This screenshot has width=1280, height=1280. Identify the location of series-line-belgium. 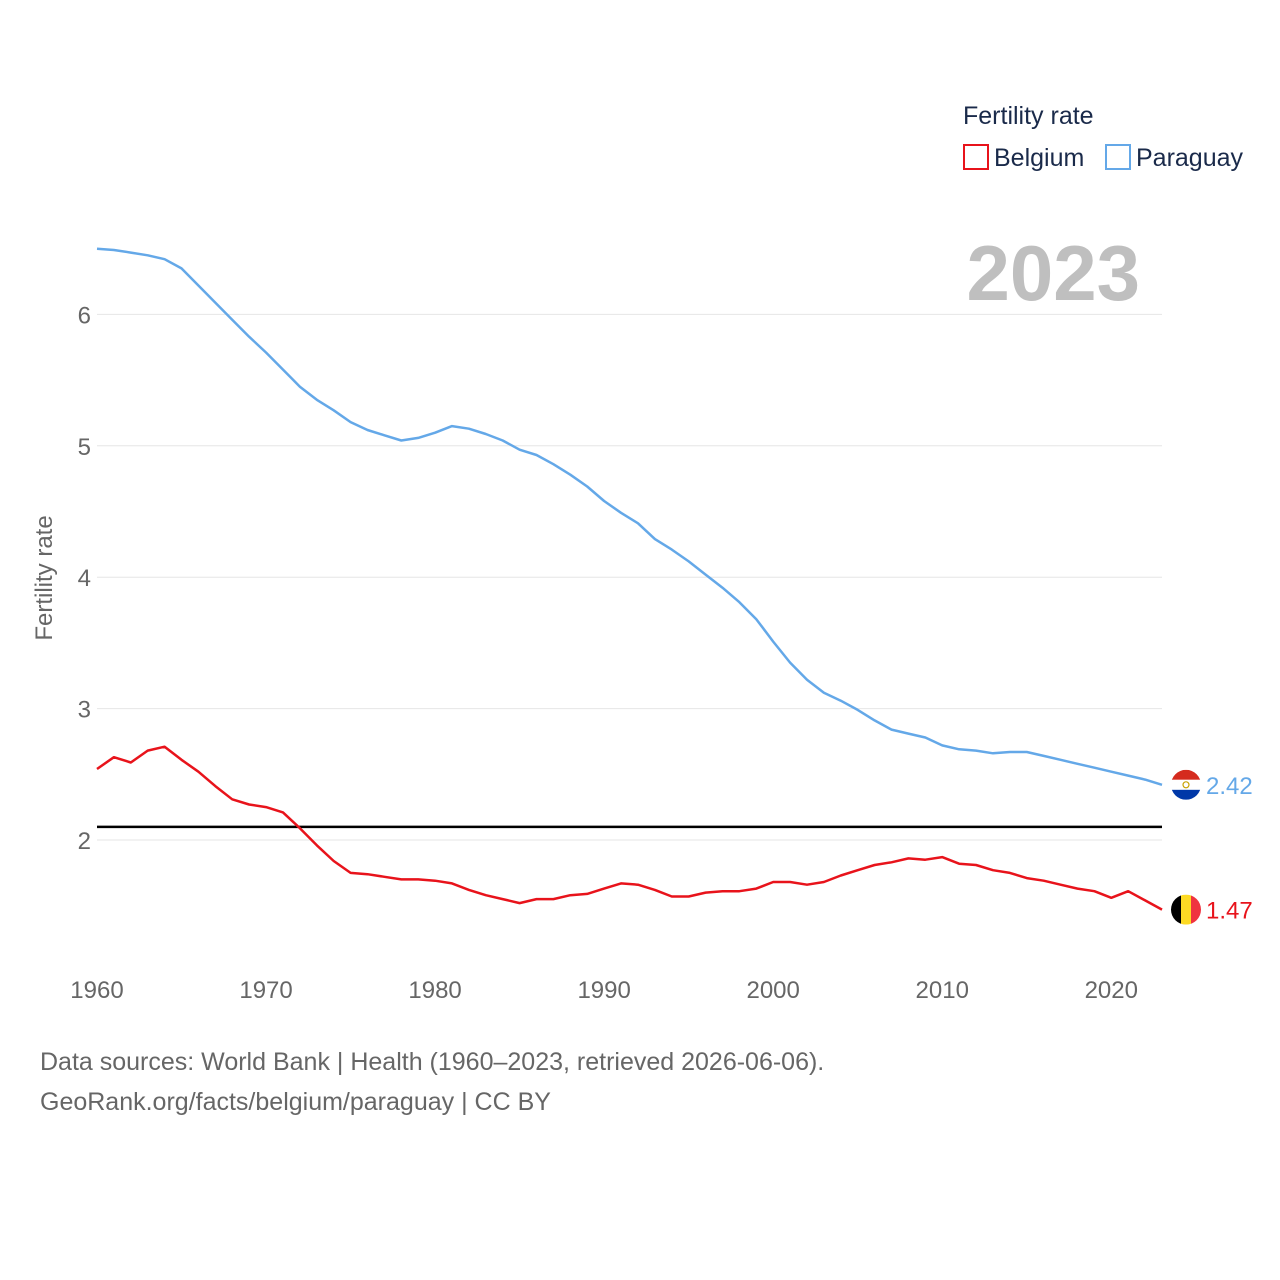
(629, 828).